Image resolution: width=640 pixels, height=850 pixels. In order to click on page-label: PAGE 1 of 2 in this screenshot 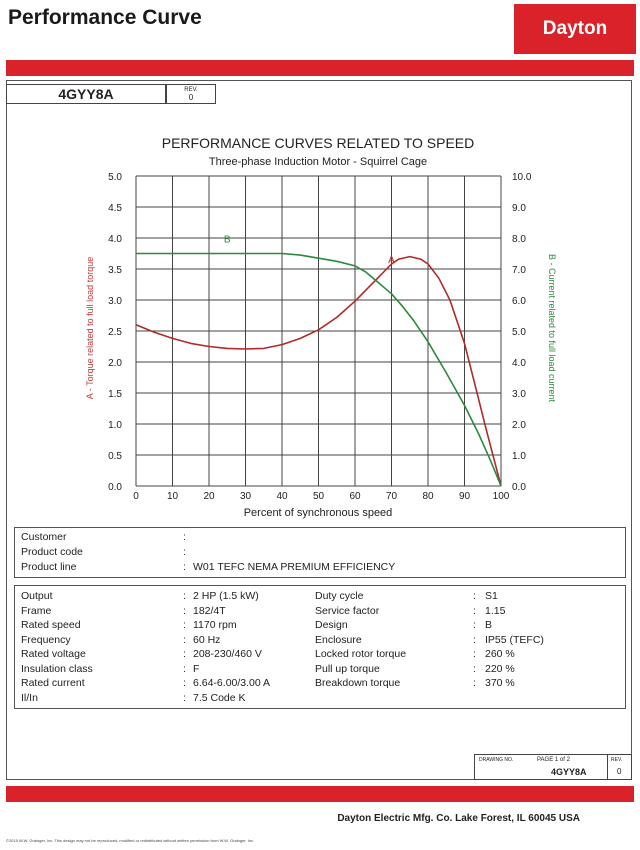, I will do `click(553, 760)`.